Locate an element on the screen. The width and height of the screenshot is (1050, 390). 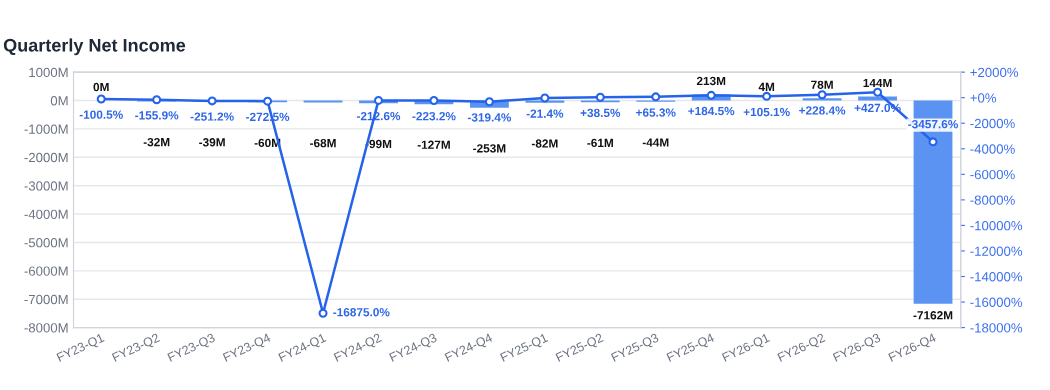
chart-title: Quarterly Net Income is located at coordinates (94, 47).